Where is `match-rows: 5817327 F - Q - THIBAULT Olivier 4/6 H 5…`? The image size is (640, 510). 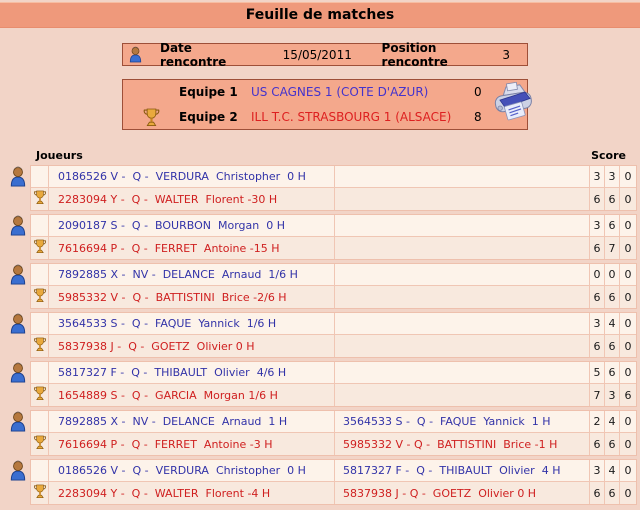 match-rows: 5817327 F - Q - THIBAULT Olivier 4/6 H 5… is located at coordinates (333, 384).